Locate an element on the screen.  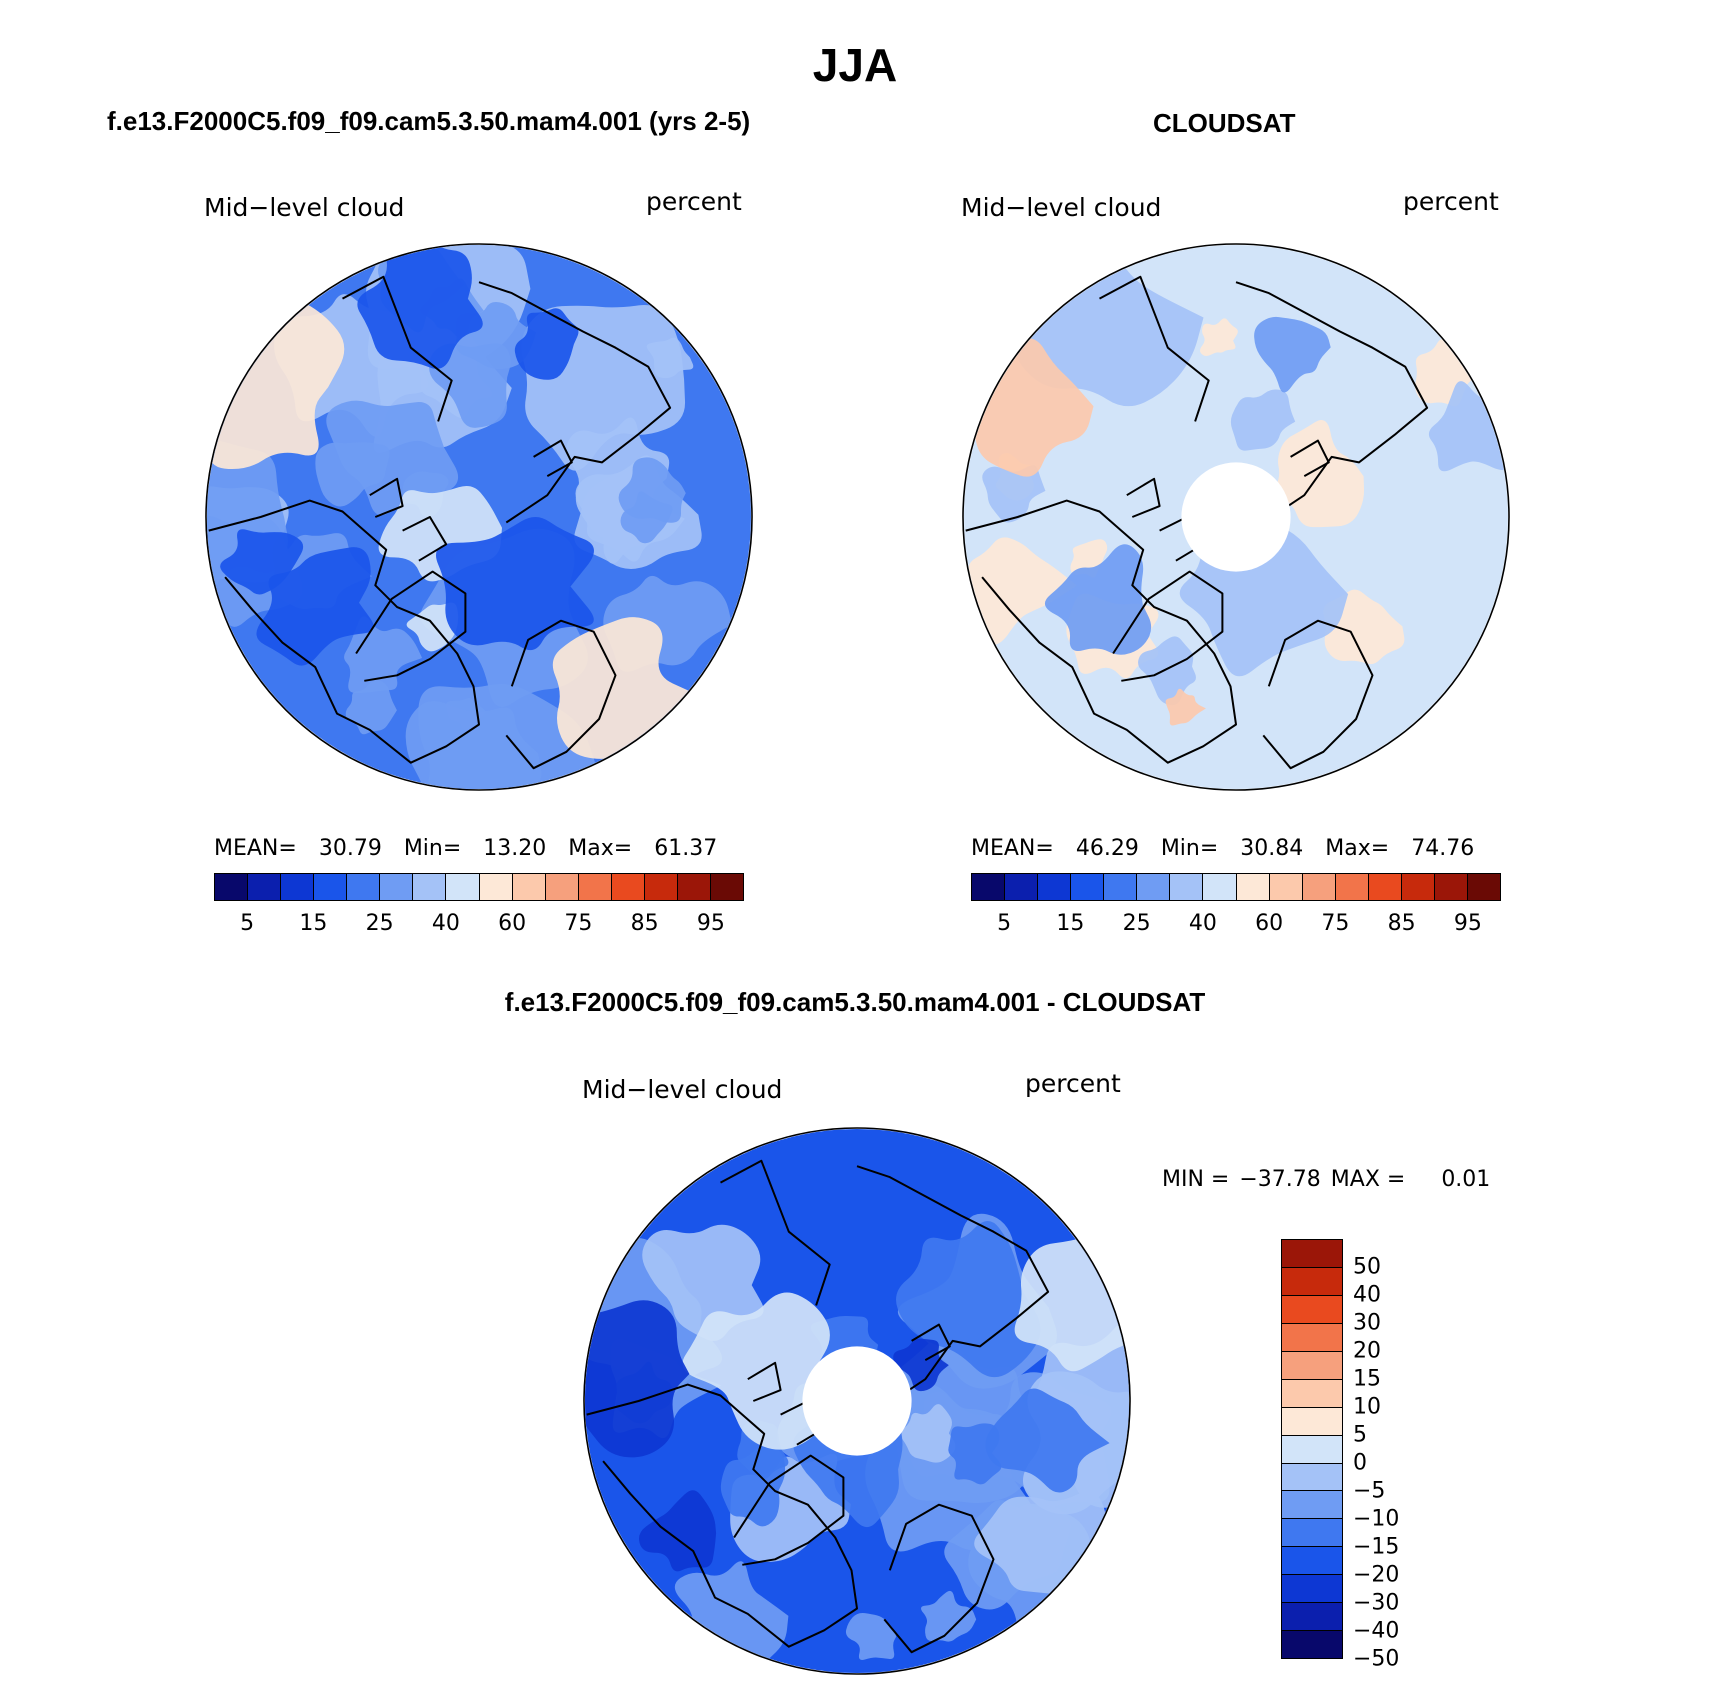
colorbar-tick-label: 75 is located at coordinates (578, 923).